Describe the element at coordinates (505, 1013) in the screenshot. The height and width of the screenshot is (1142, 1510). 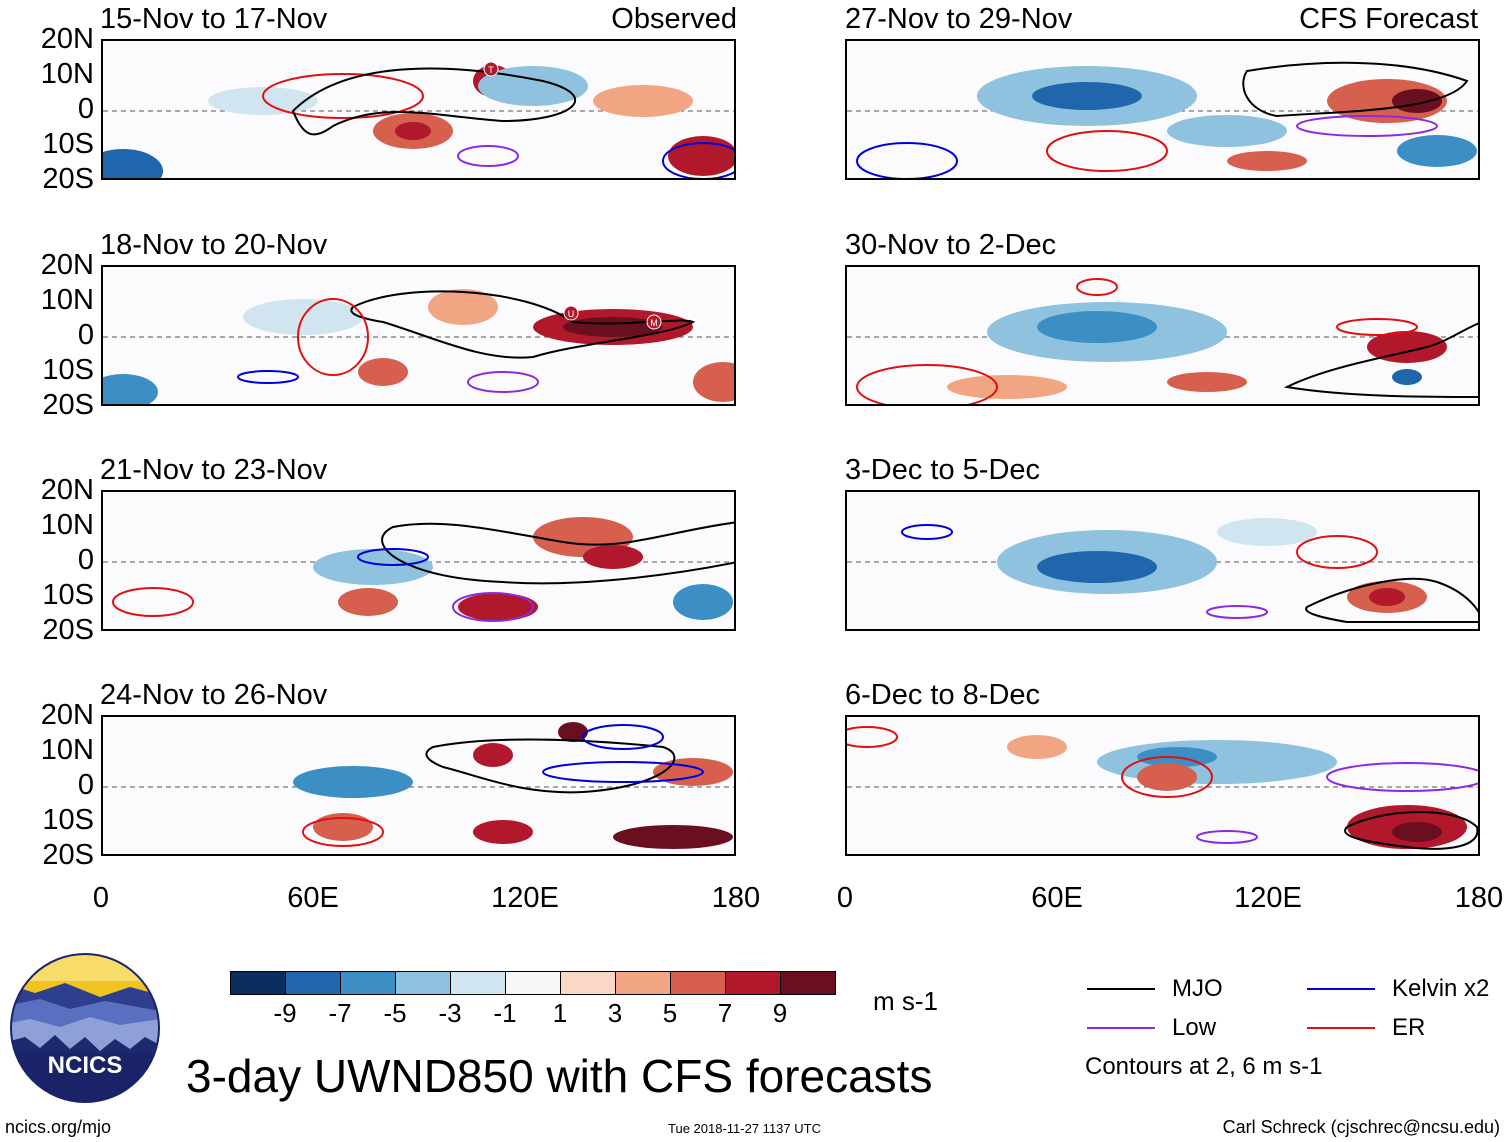
I see `colorbar-tick-label: -1` at that location.